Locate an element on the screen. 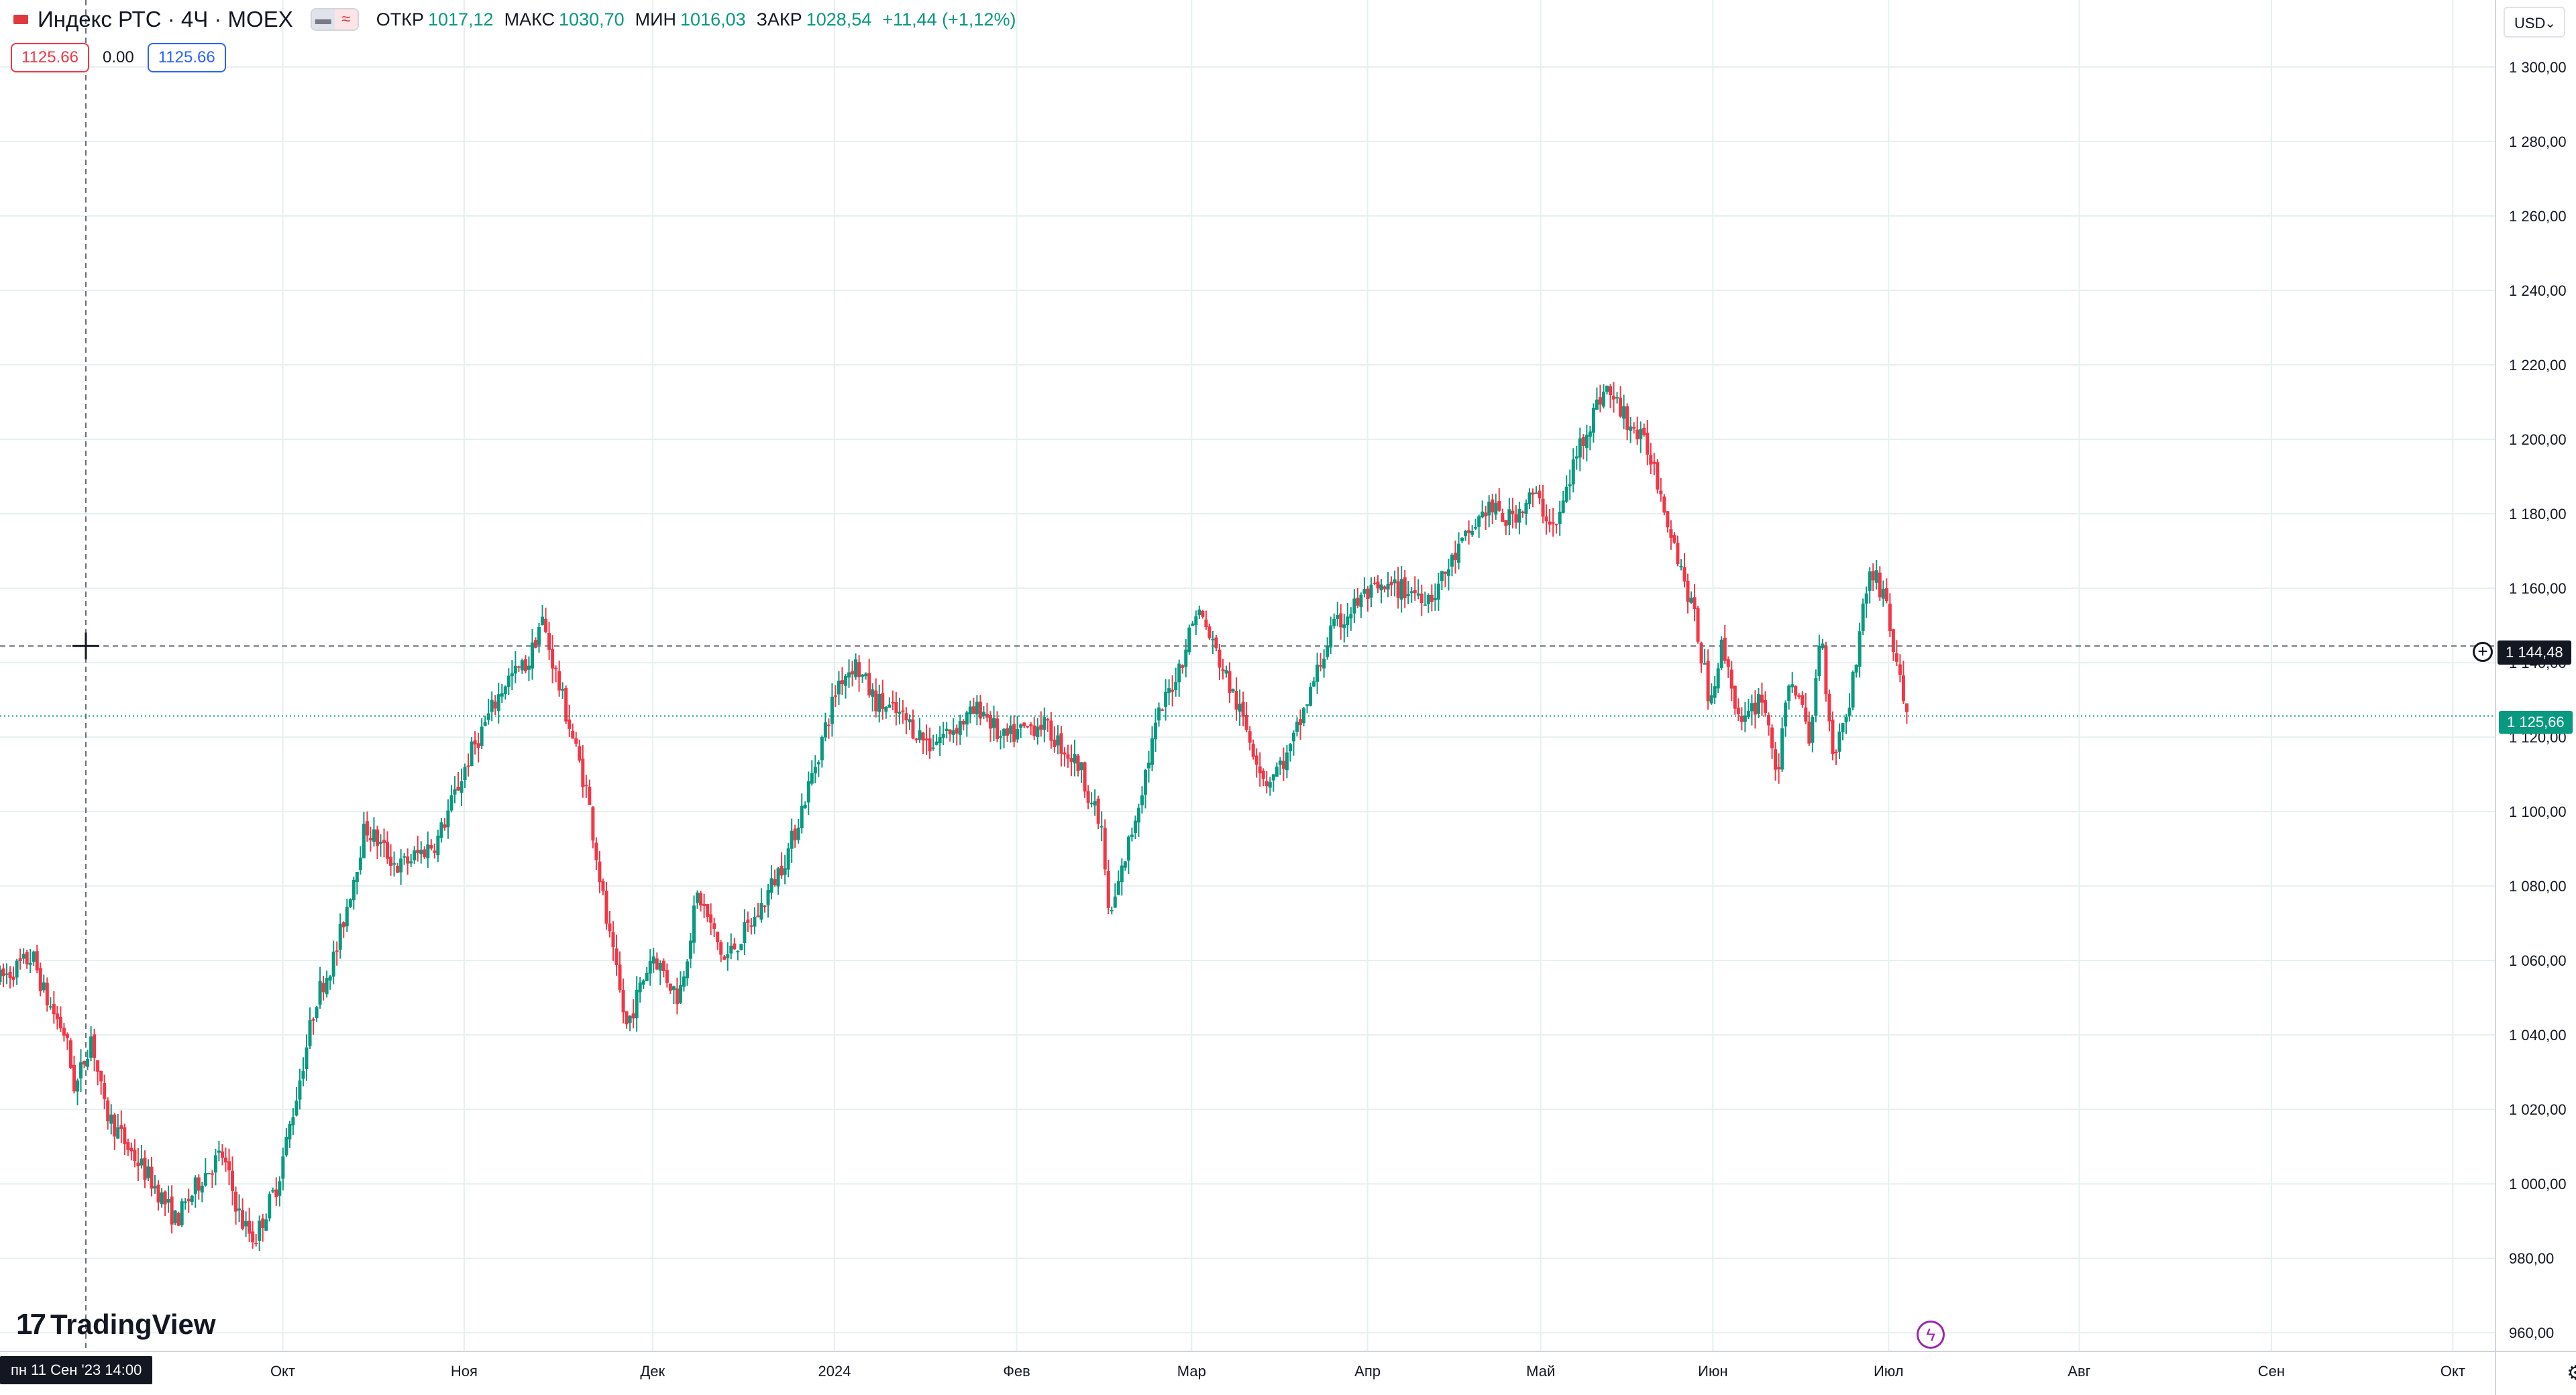  y-tick-label: 1 160,00 is located at coordinates (2538, 588).